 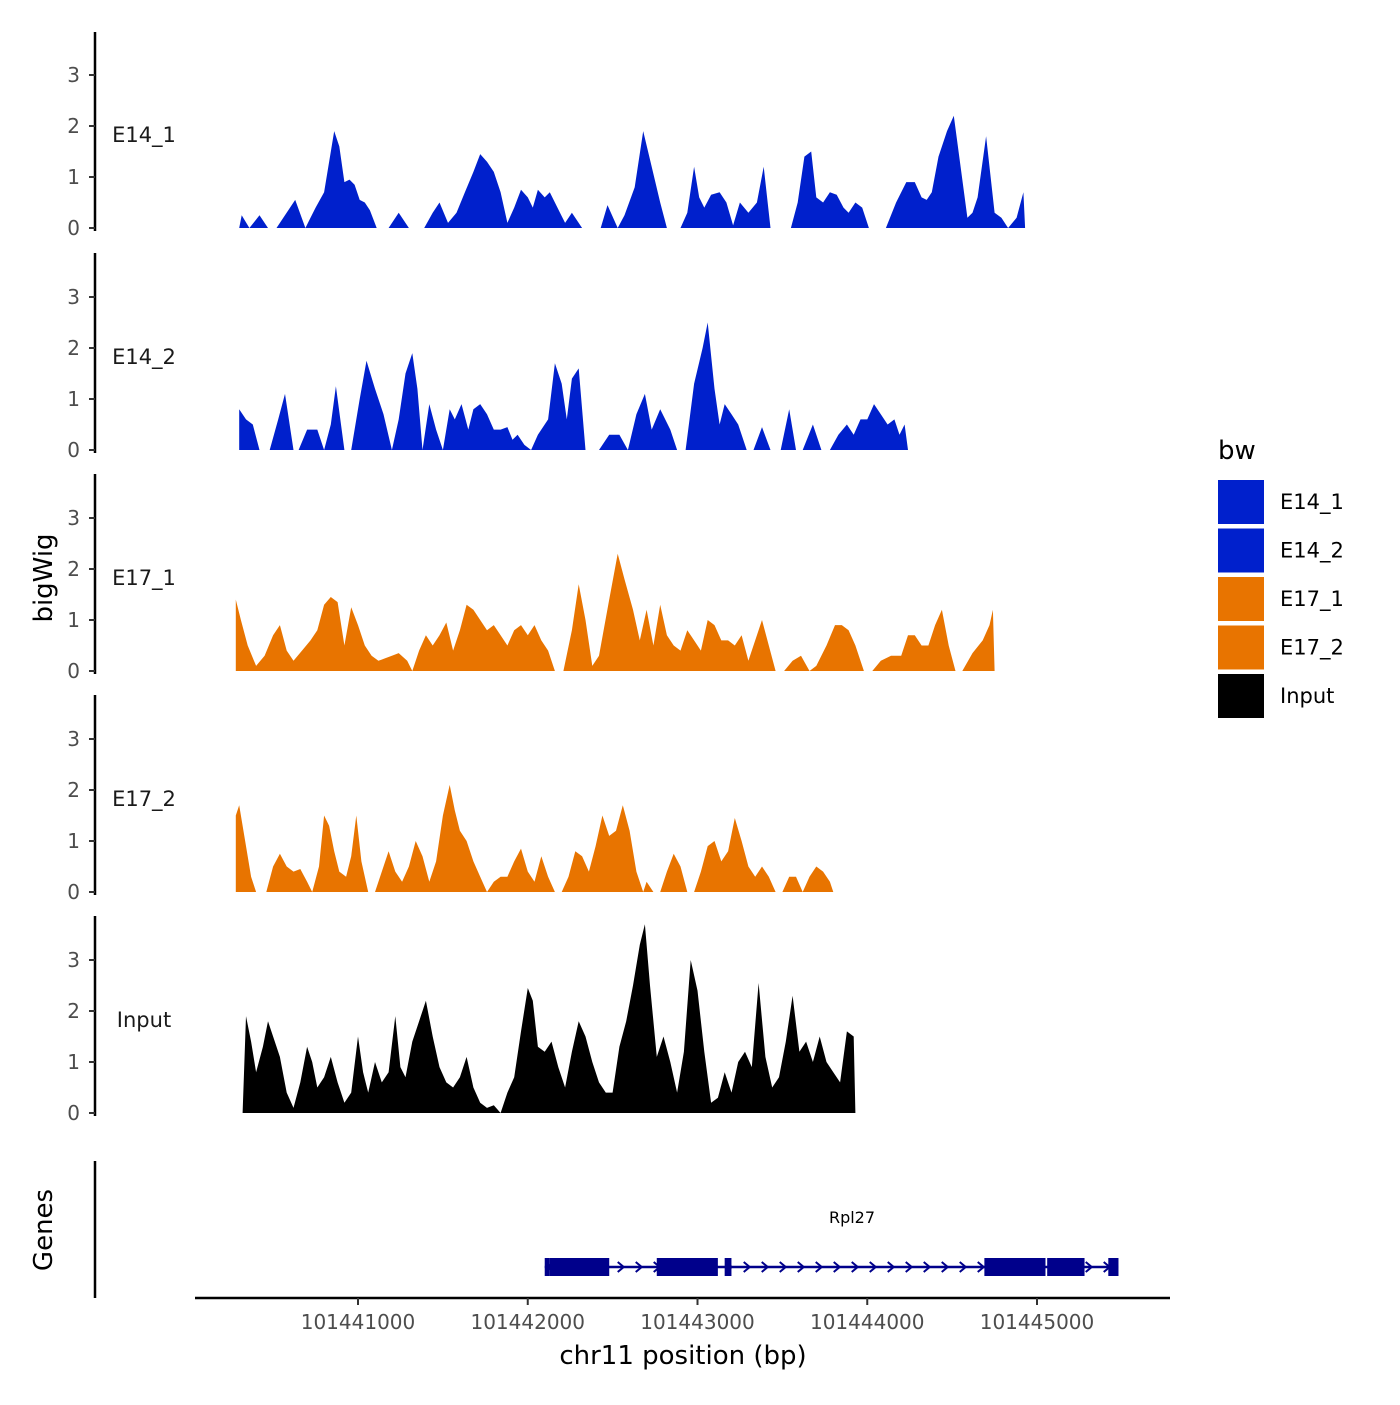 What do you see at coordinates (1281, 577) in the screenshot?
I see `legend: bw E14_1 E14_2 E17_1 E17_2 Input` at bounding box center [1281, 577].